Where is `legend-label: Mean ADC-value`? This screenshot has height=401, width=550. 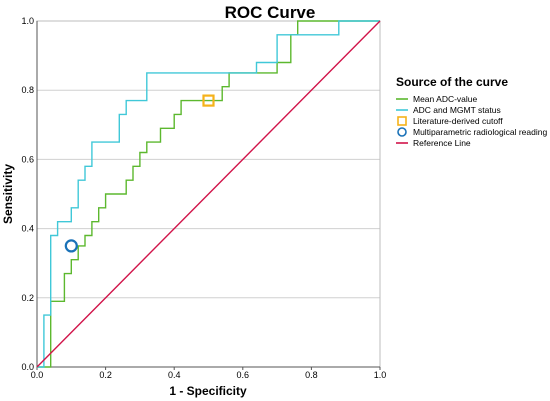
legend-label: Mean ADC-value is located at coordinates (445, 99).